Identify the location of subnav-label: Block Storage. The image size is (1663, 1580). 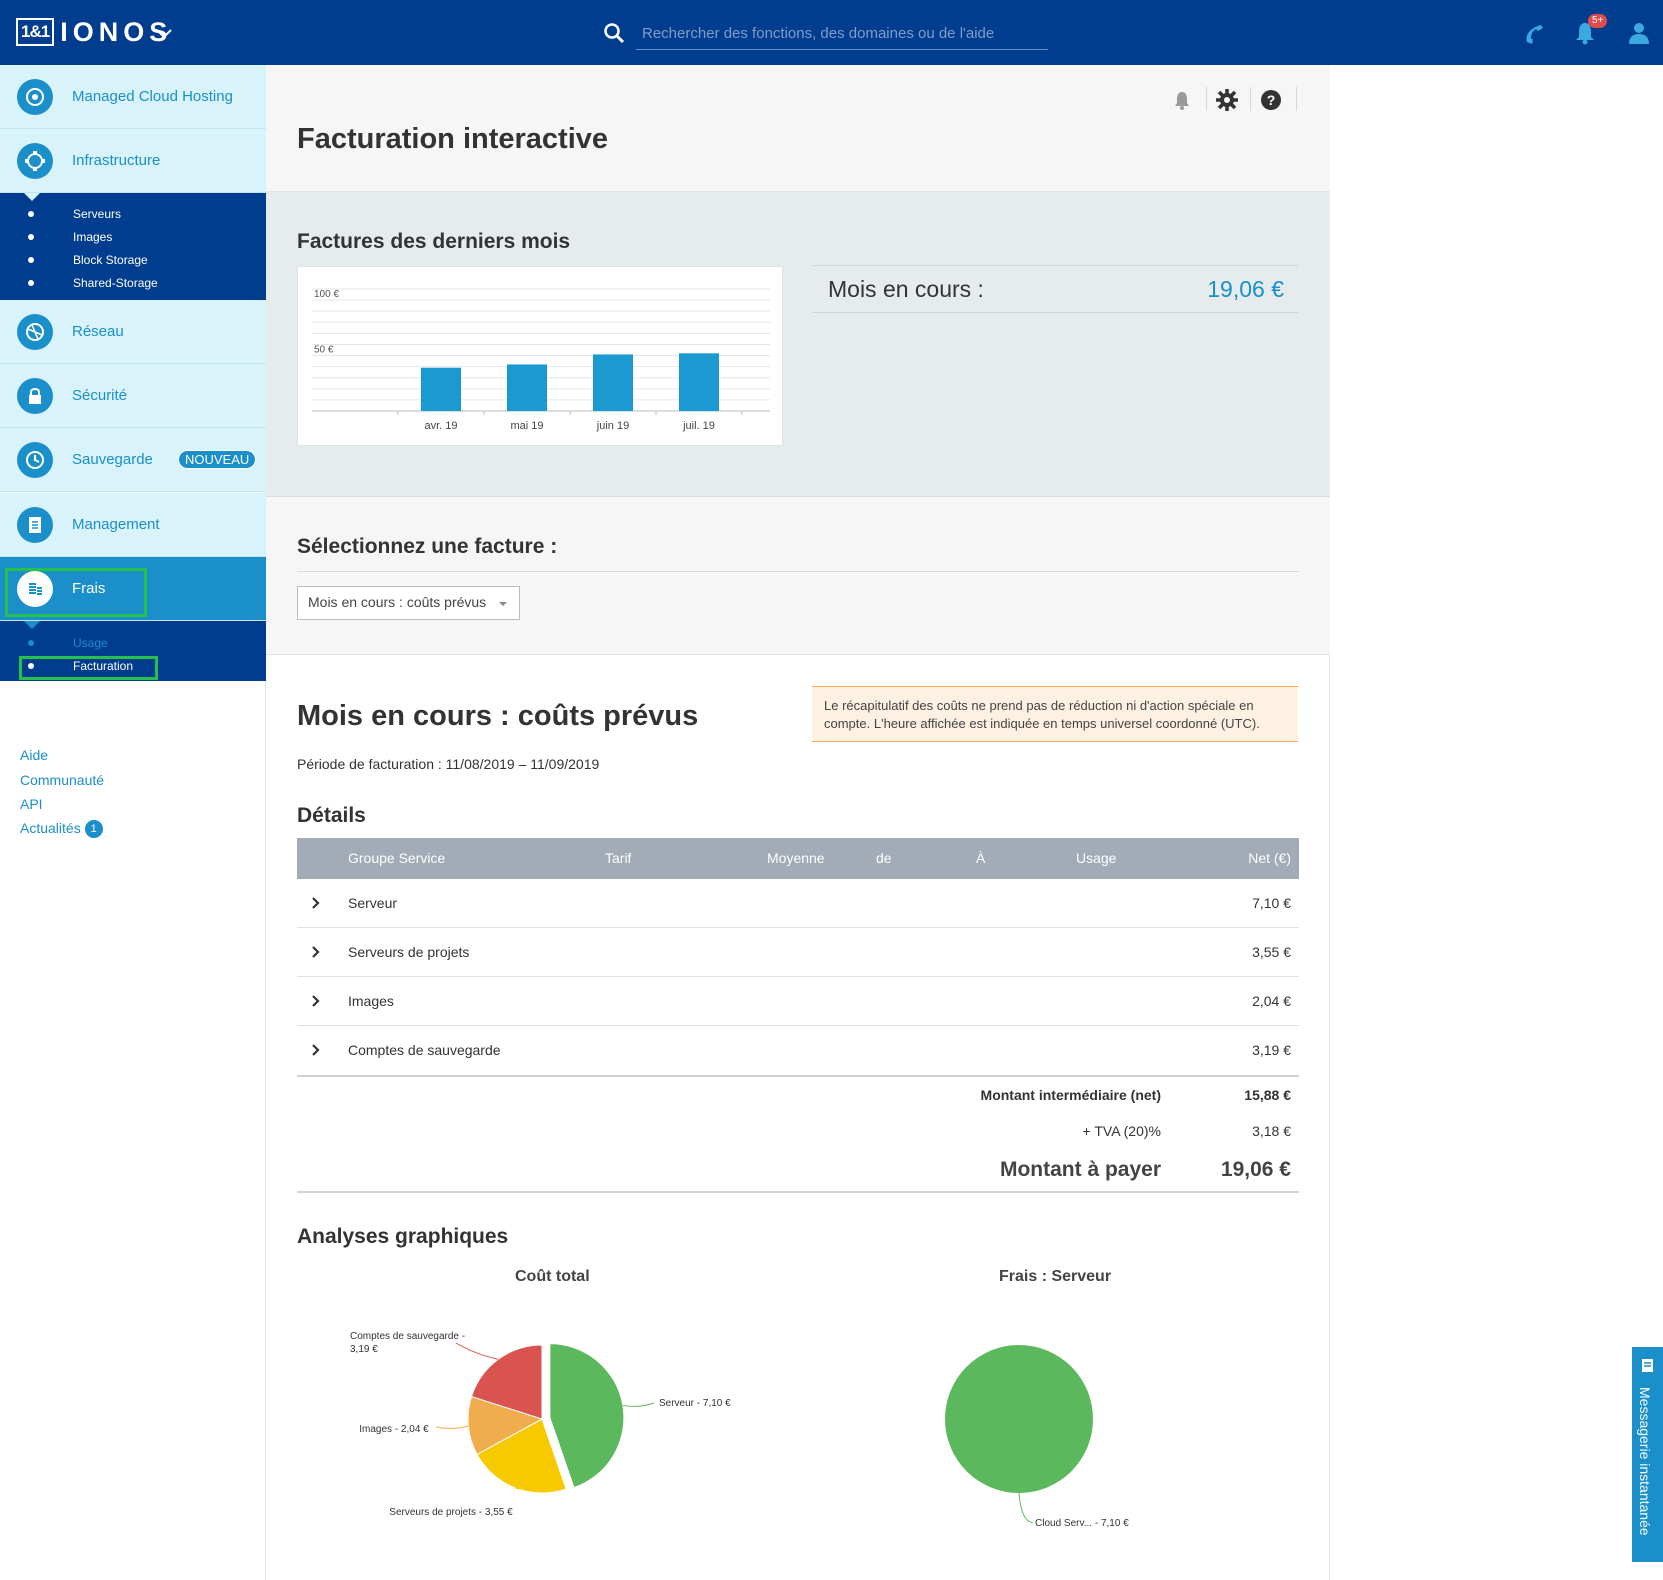
(110, 259).